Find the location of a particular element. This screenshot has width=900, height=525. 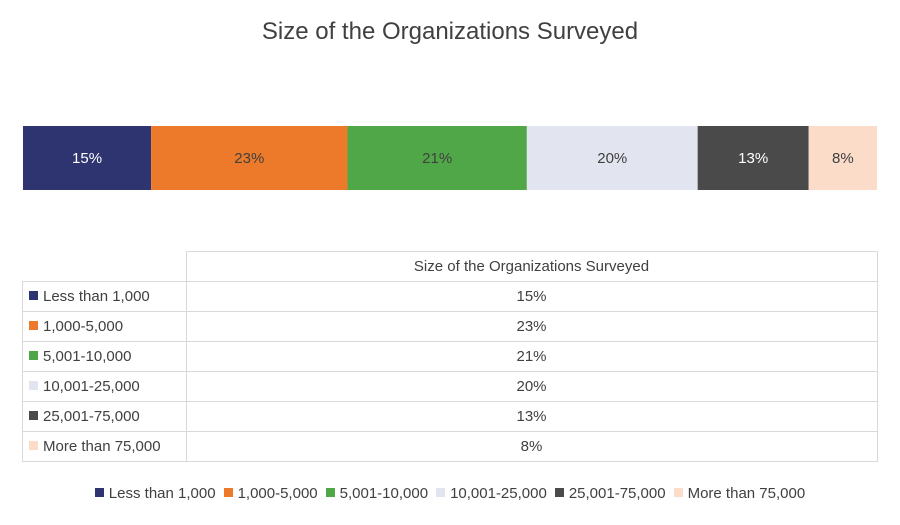

table-category-cell: More than 75,000 is located at coordinates (104, 446).